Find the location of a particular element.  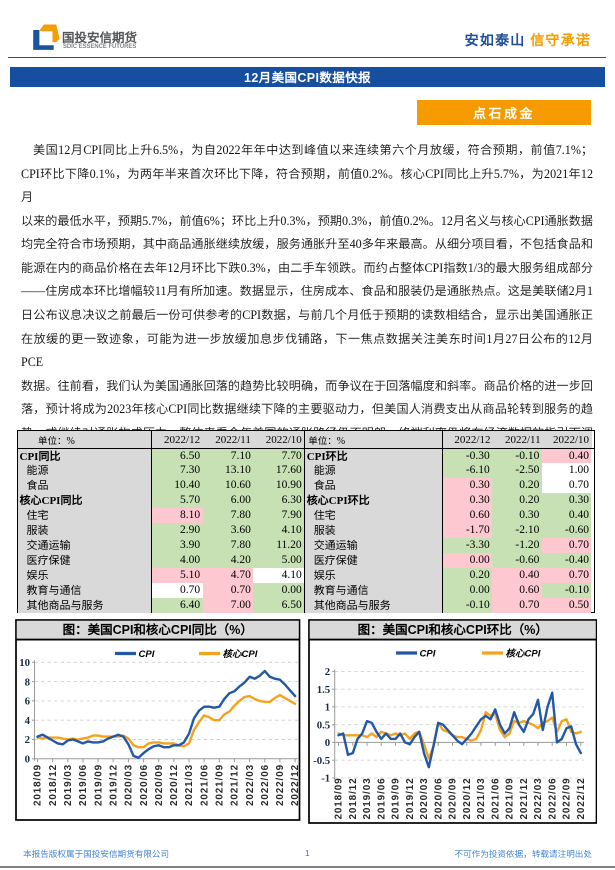

svg-text: 0.5 is located at coordinates (323, 725).